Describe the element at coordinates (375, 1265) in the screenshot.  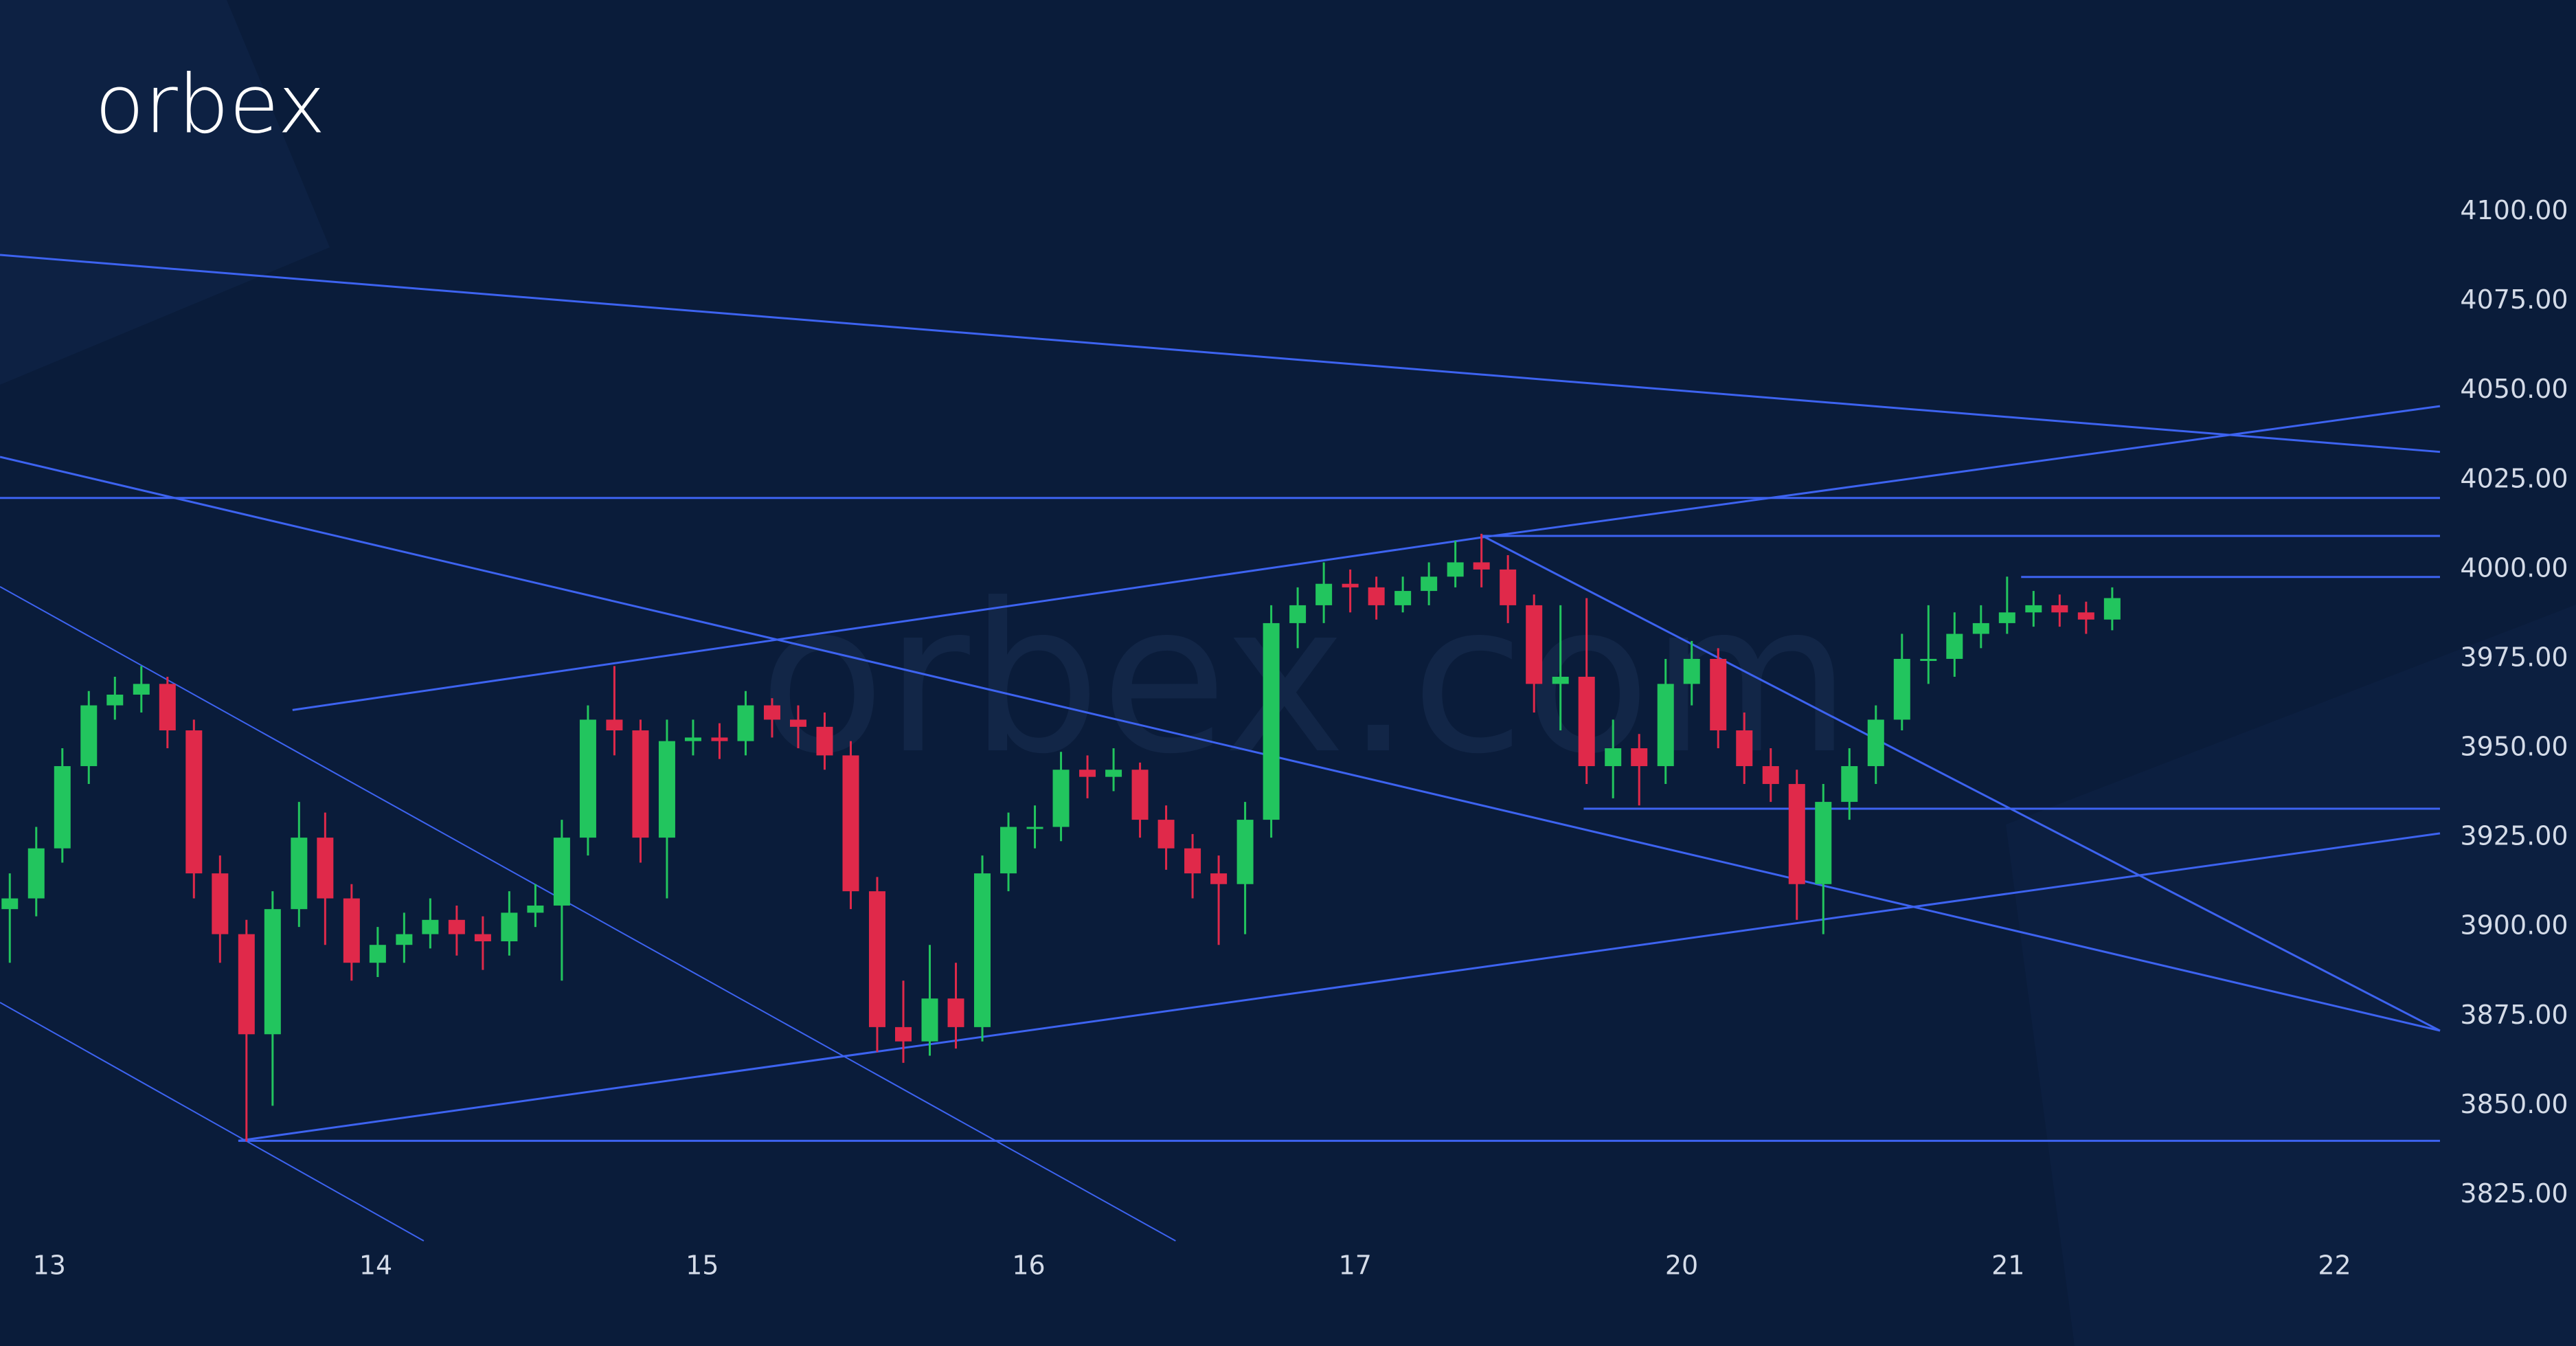
I see `x-tick-label: 14` at that location.